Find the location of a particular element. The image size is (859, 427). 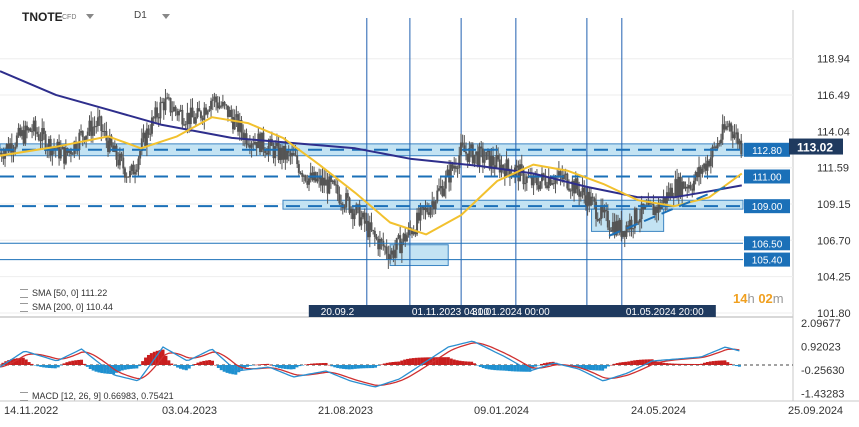

date-tick-label: 21.08.2023 is located at coordinates (345, 411).